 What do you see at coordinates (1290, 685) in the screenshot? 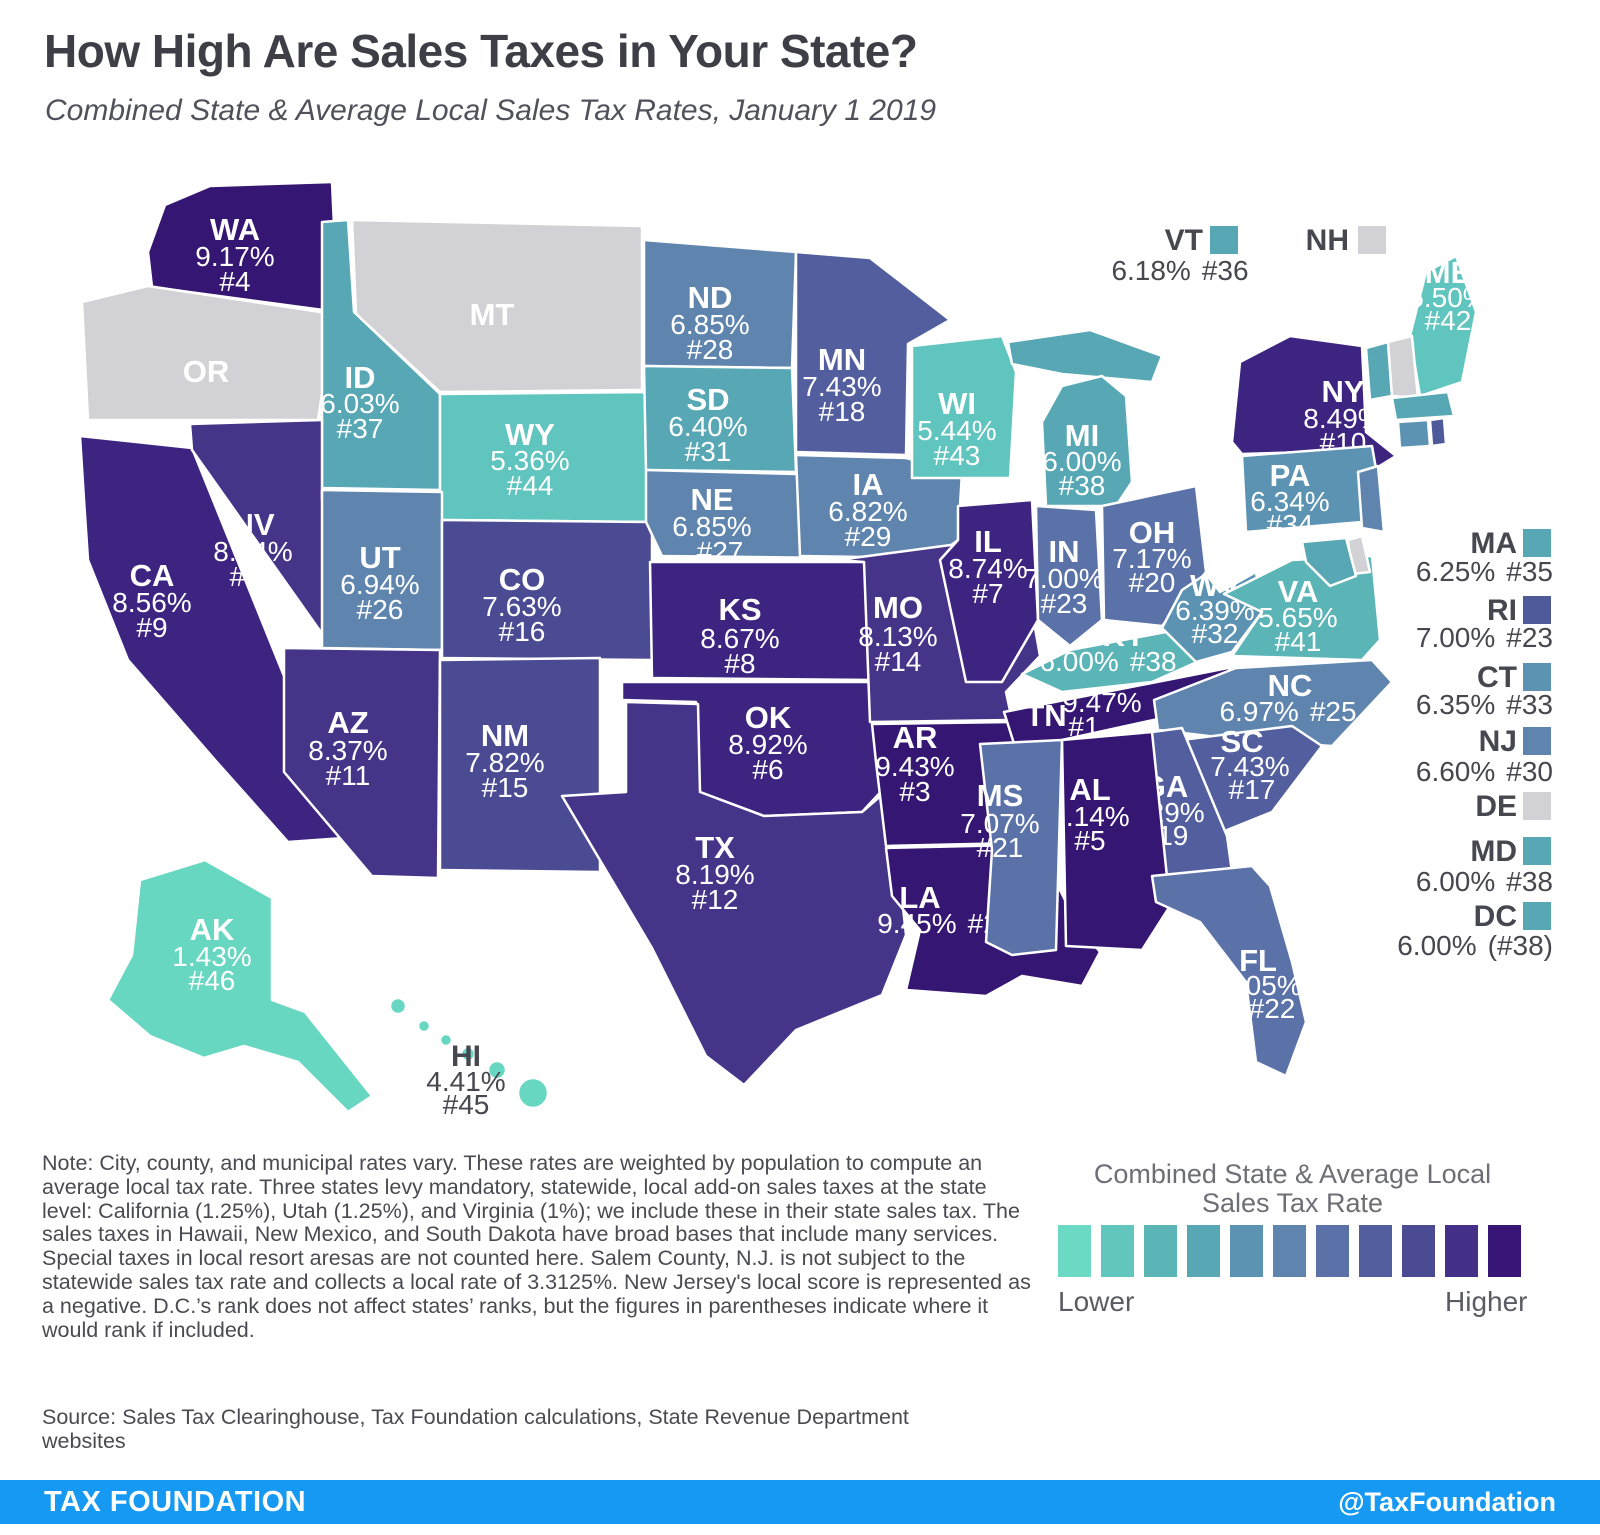
I see `state-nc-abbr: NC` at bounding box center [1290, 685].